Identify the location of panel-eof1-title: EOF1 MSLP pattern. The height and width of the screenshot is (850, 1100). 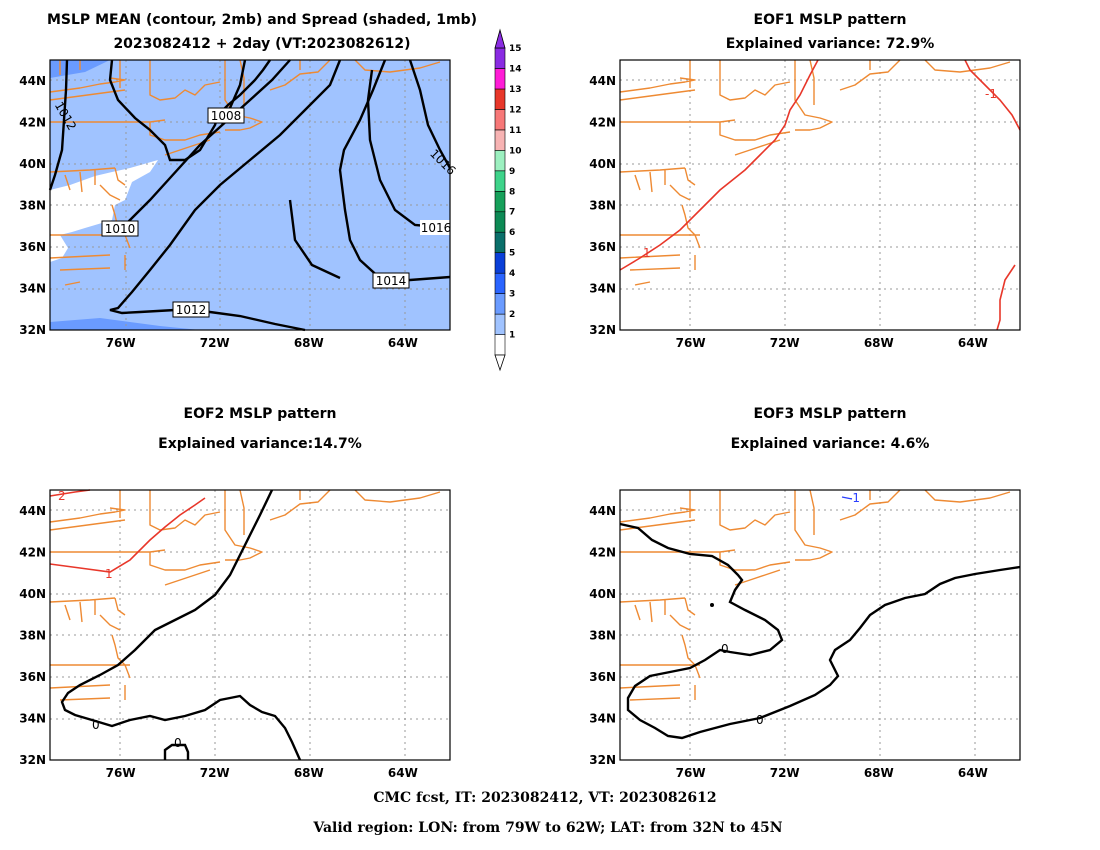
(830, 20).